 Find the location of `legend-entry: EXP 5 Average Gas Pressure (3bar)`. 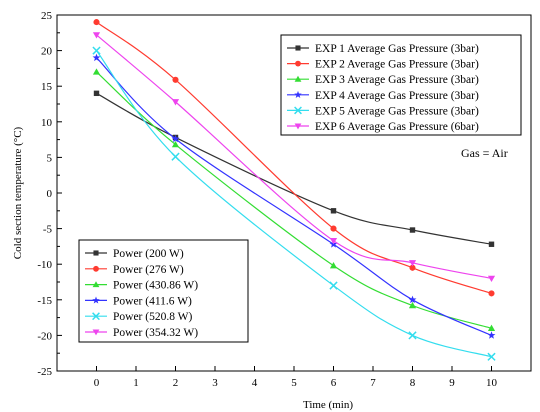

legend-entry: EXP 5 Average Gas Pressure (3bar) is located at coordinates (383, 111).